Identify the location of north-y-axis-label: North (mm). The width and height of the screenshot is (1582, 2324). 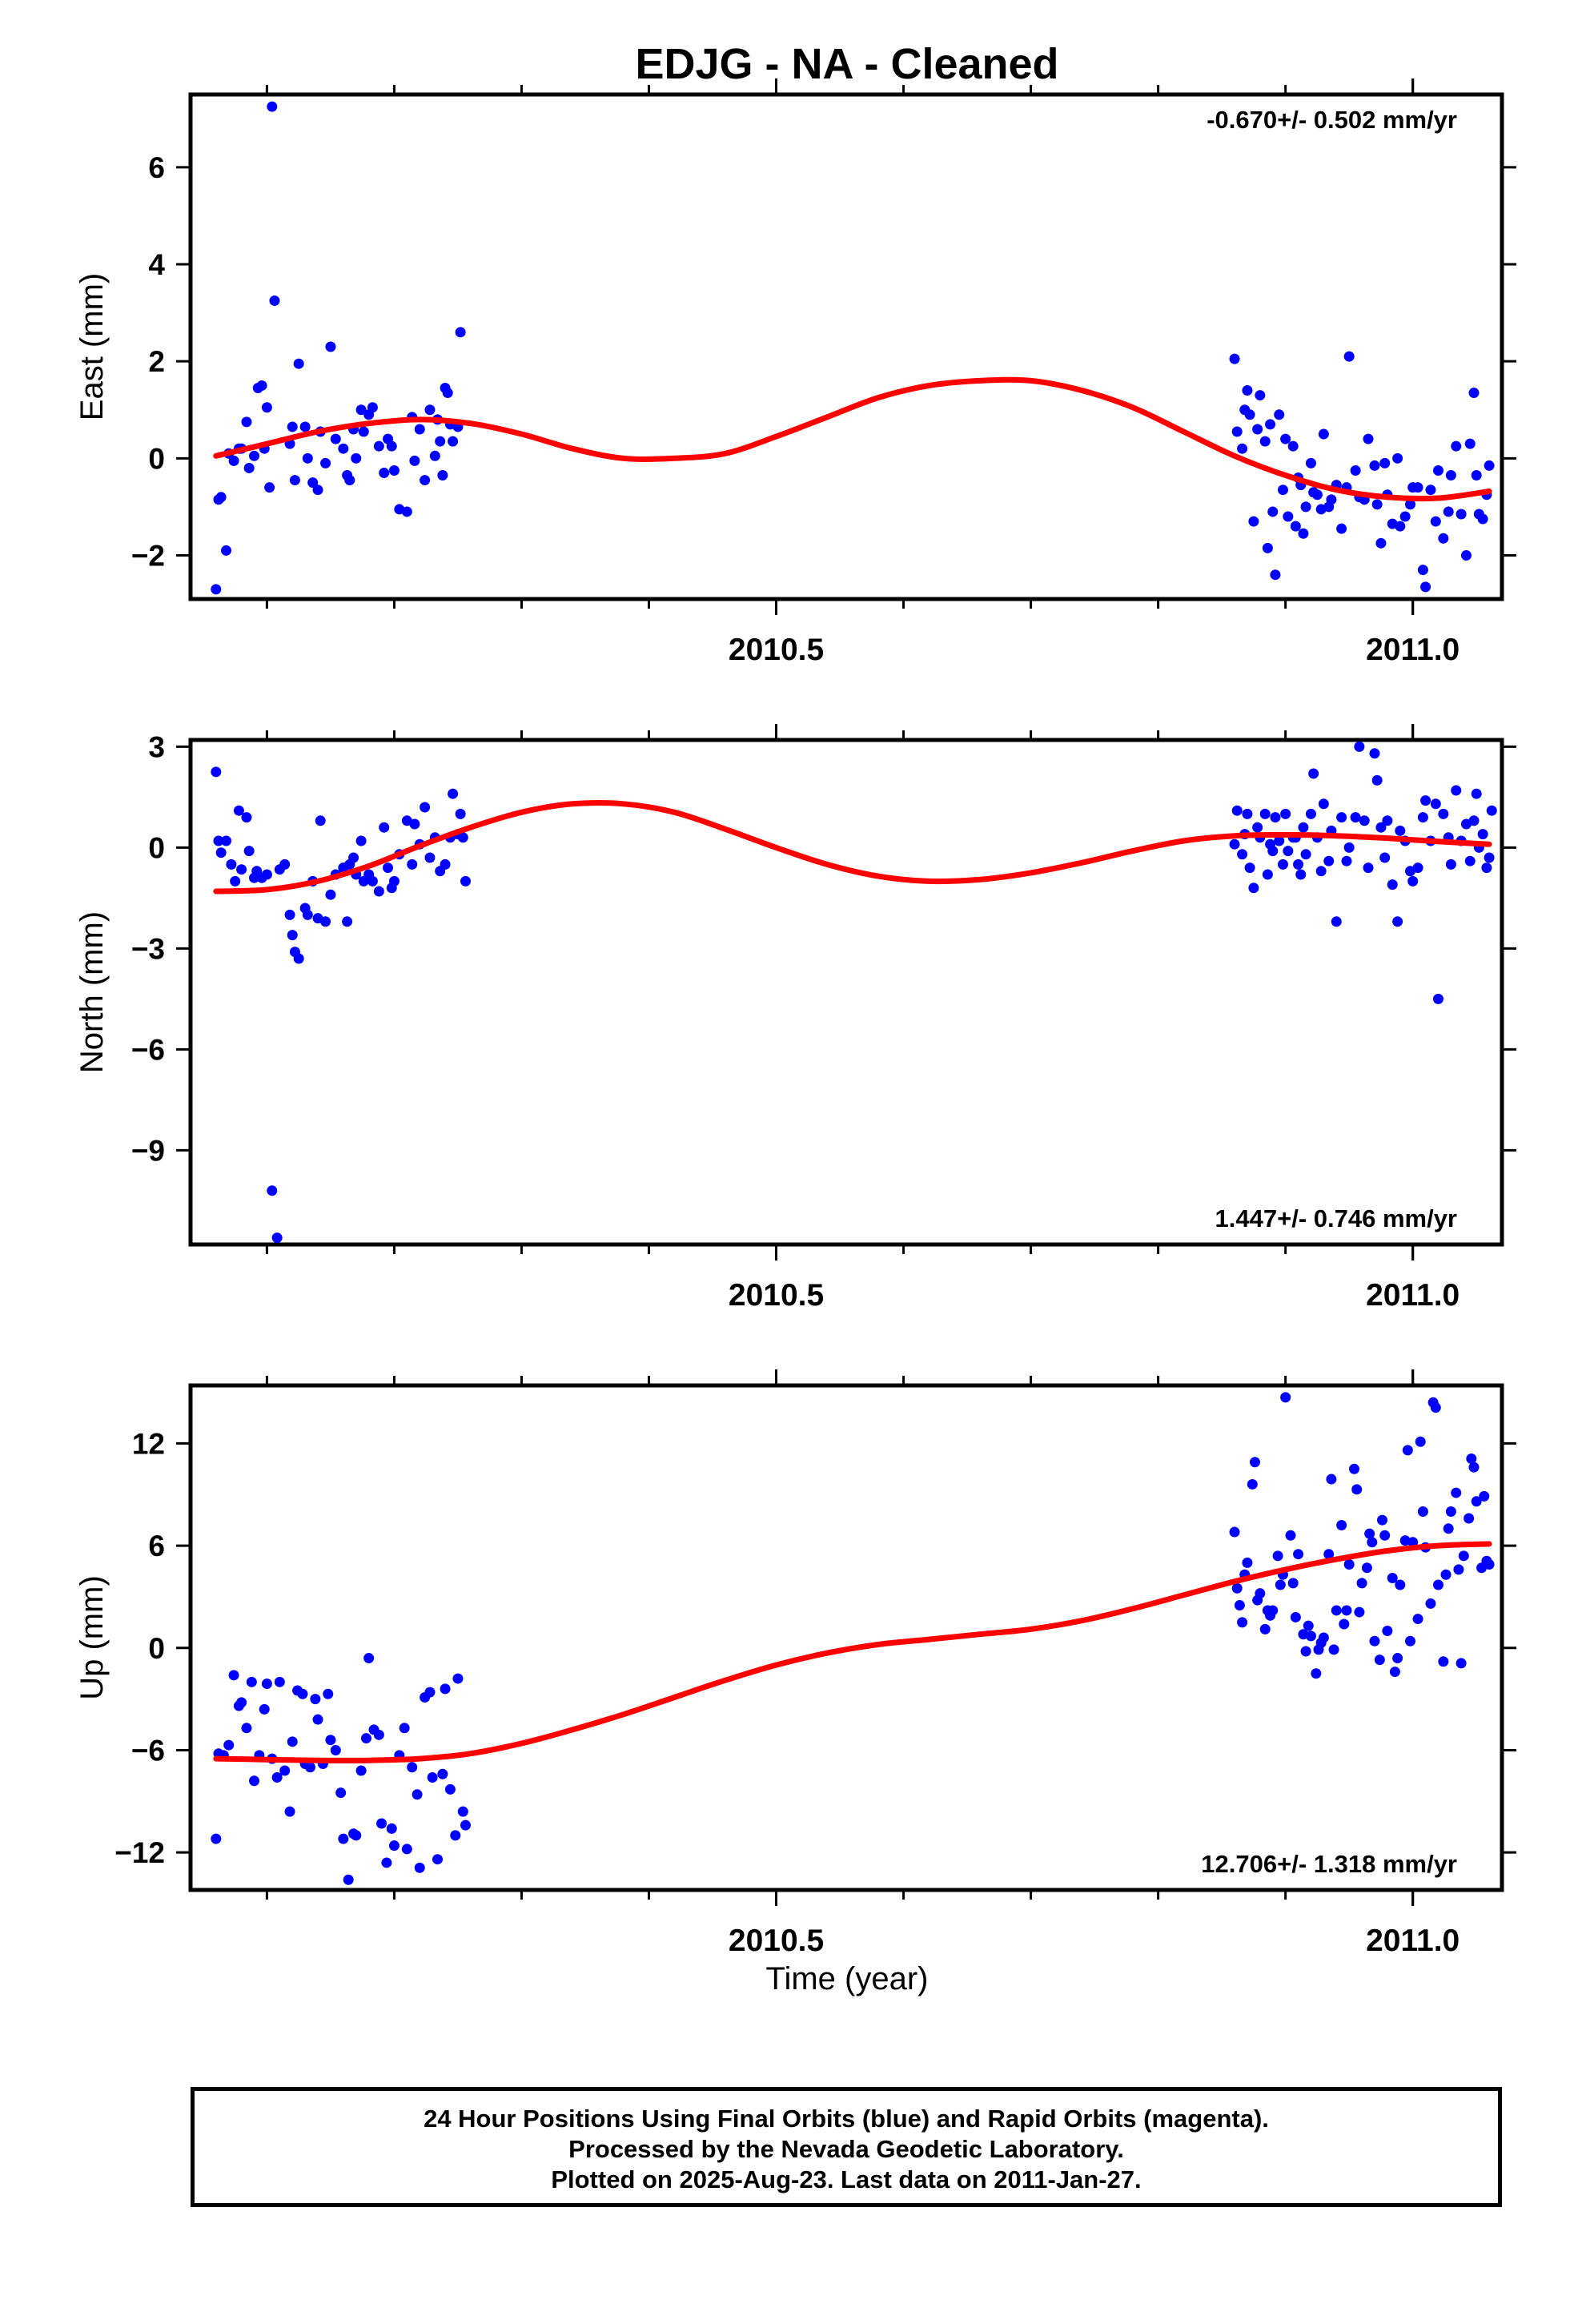
(92, 992).